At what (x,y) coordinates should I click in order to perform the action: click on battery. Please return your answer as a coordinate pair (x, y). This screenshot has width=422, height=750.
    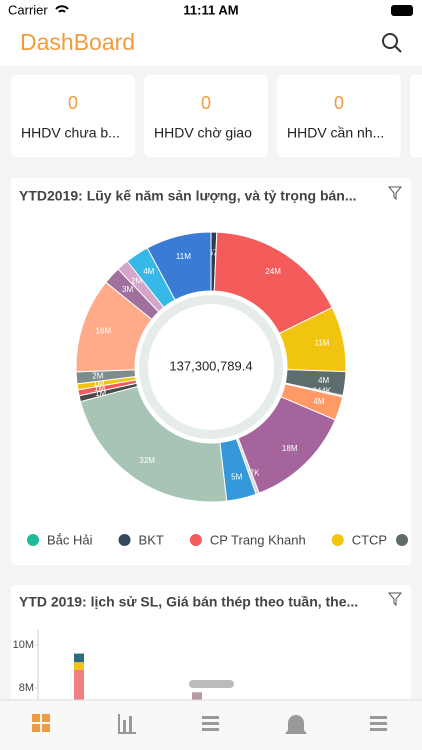
    Looking at the image, I should click on (402, 10).